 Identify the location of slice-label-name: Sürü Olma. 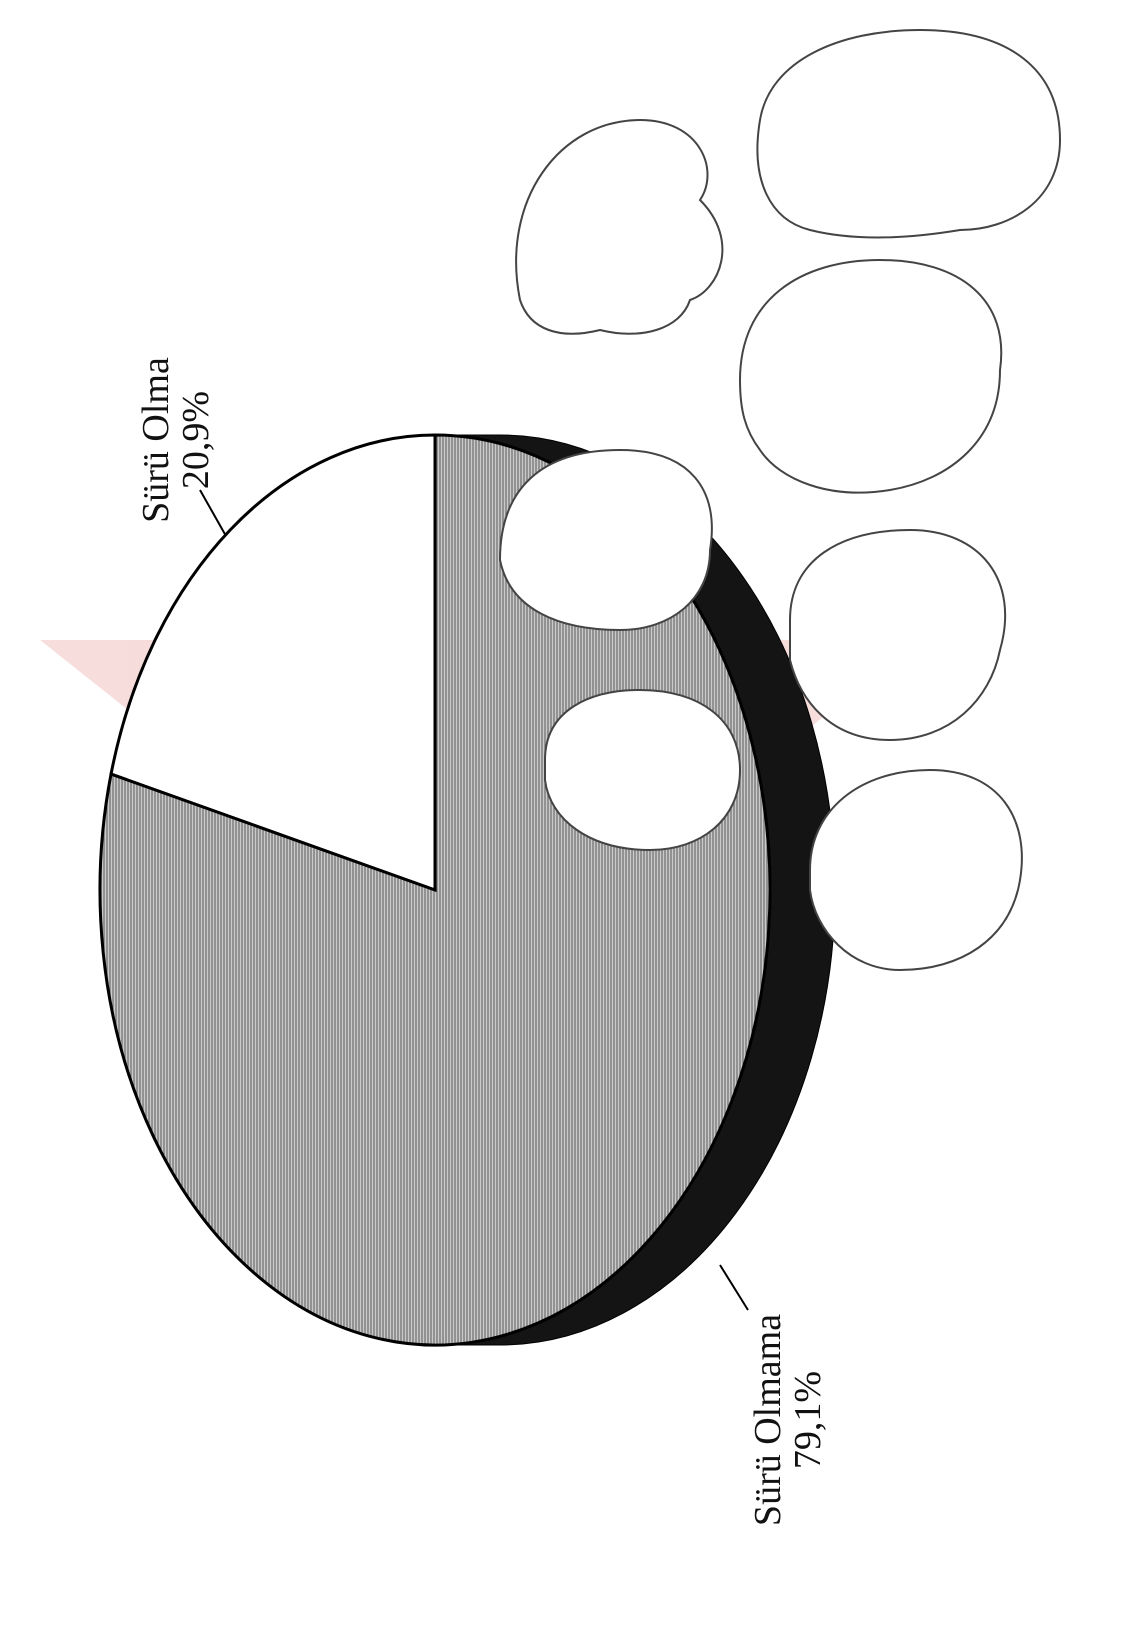
(156, 440).